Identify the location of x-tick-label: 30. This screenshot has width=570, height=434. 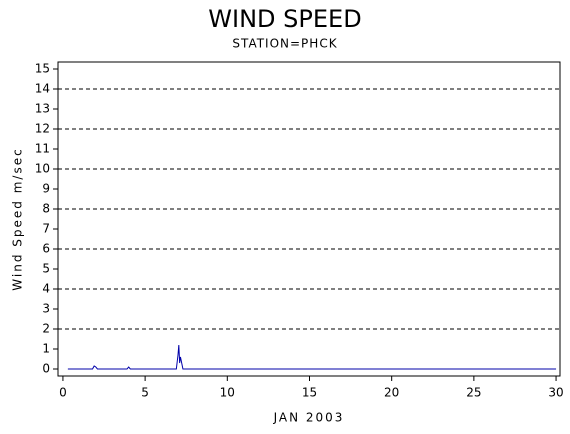
(555, 393).